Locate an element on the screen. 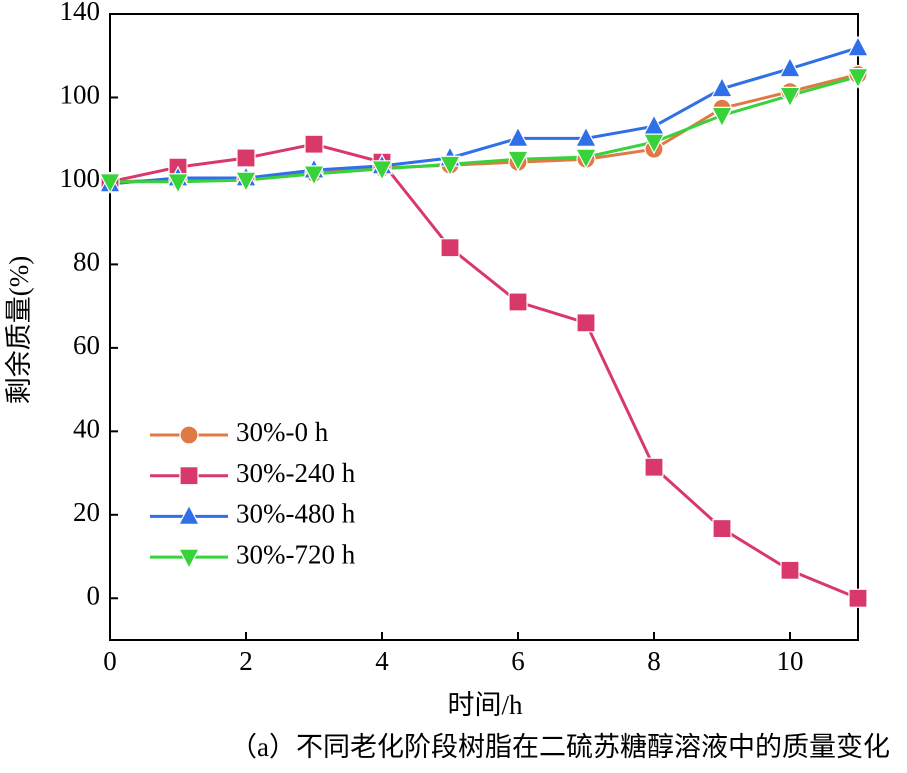 The image size is (907, 773). y-axis-title: 剩余质量(%) is located at coordinates (19, 330).